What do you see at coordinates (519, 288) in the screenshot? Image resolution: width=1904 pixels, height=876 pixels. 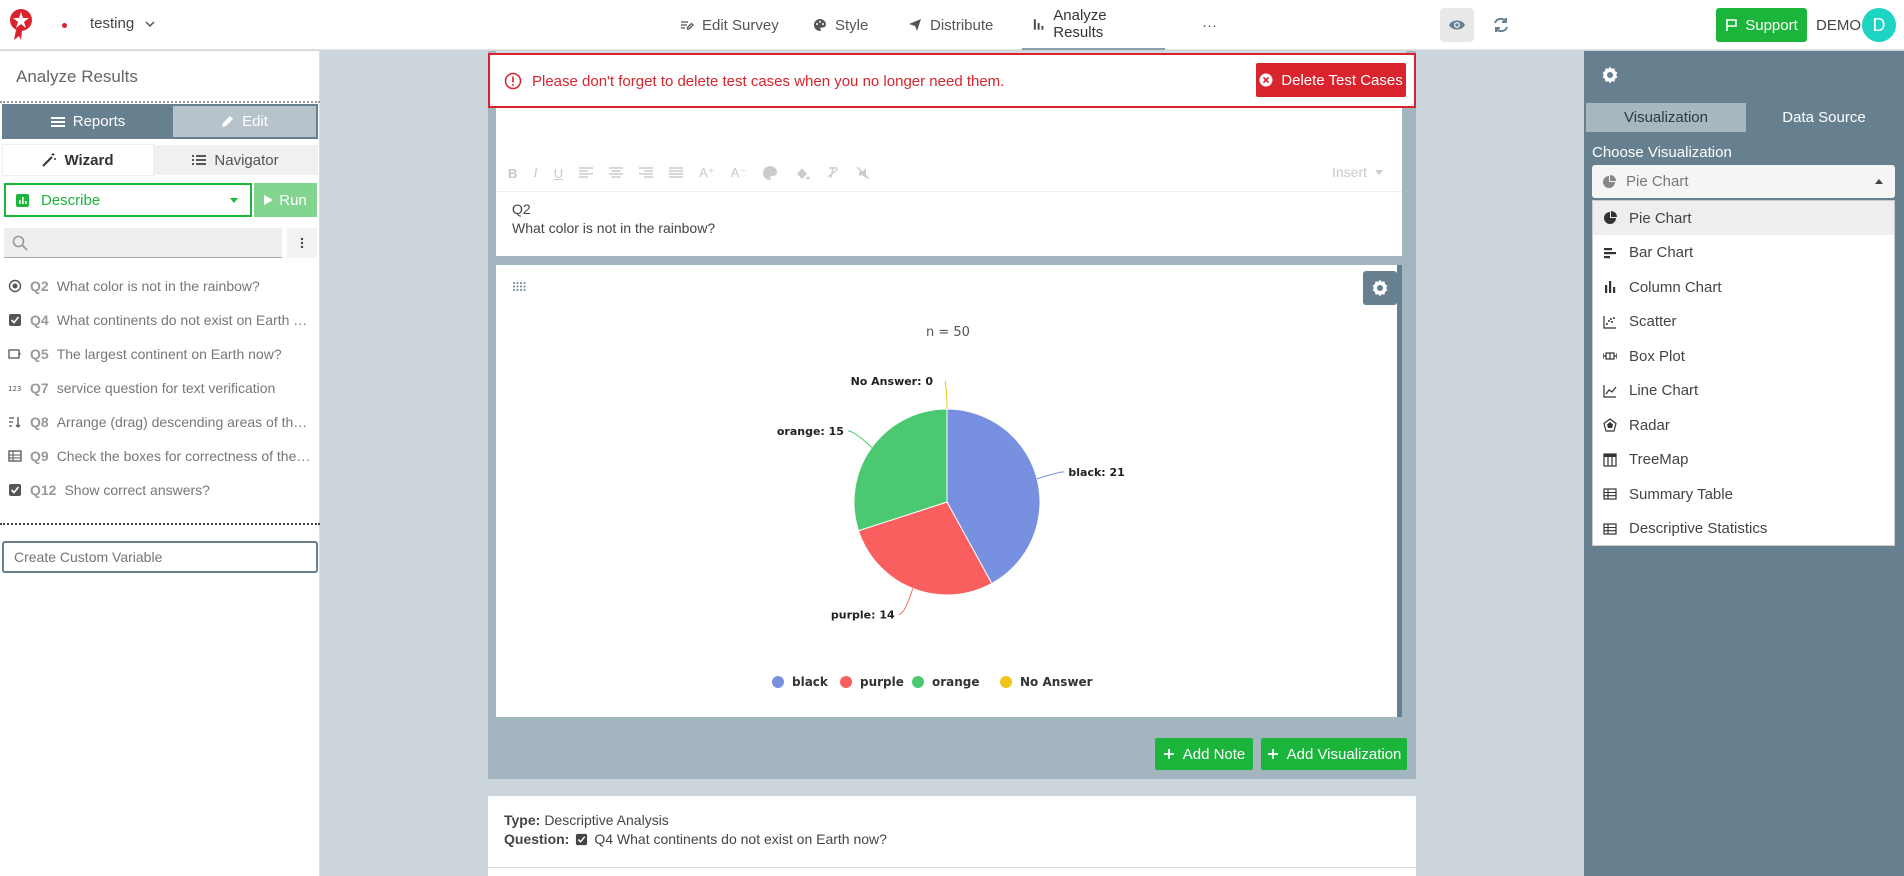 I see `drag-handle-icon` at bounding box center [519, 288].